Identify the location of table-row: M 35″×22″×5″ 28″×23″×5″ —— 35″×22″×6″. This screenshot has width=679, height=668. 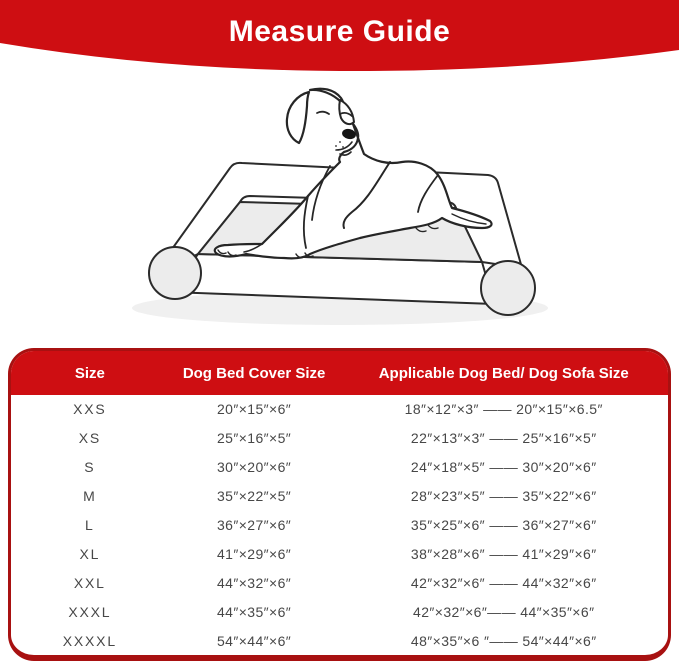
(339, 496).